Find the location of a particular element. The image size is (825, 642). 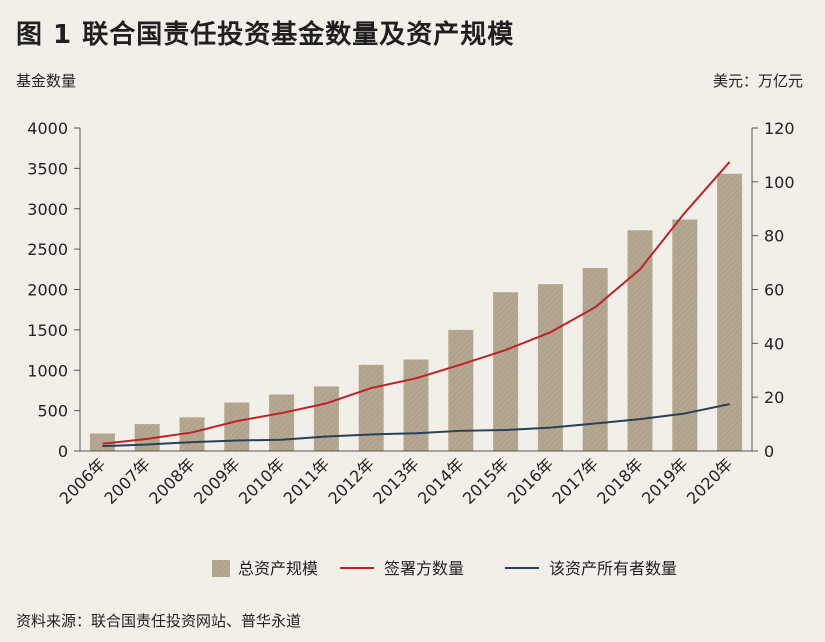

legend-item-signatories: 签署方数量 is located at coordinates (402, 568).